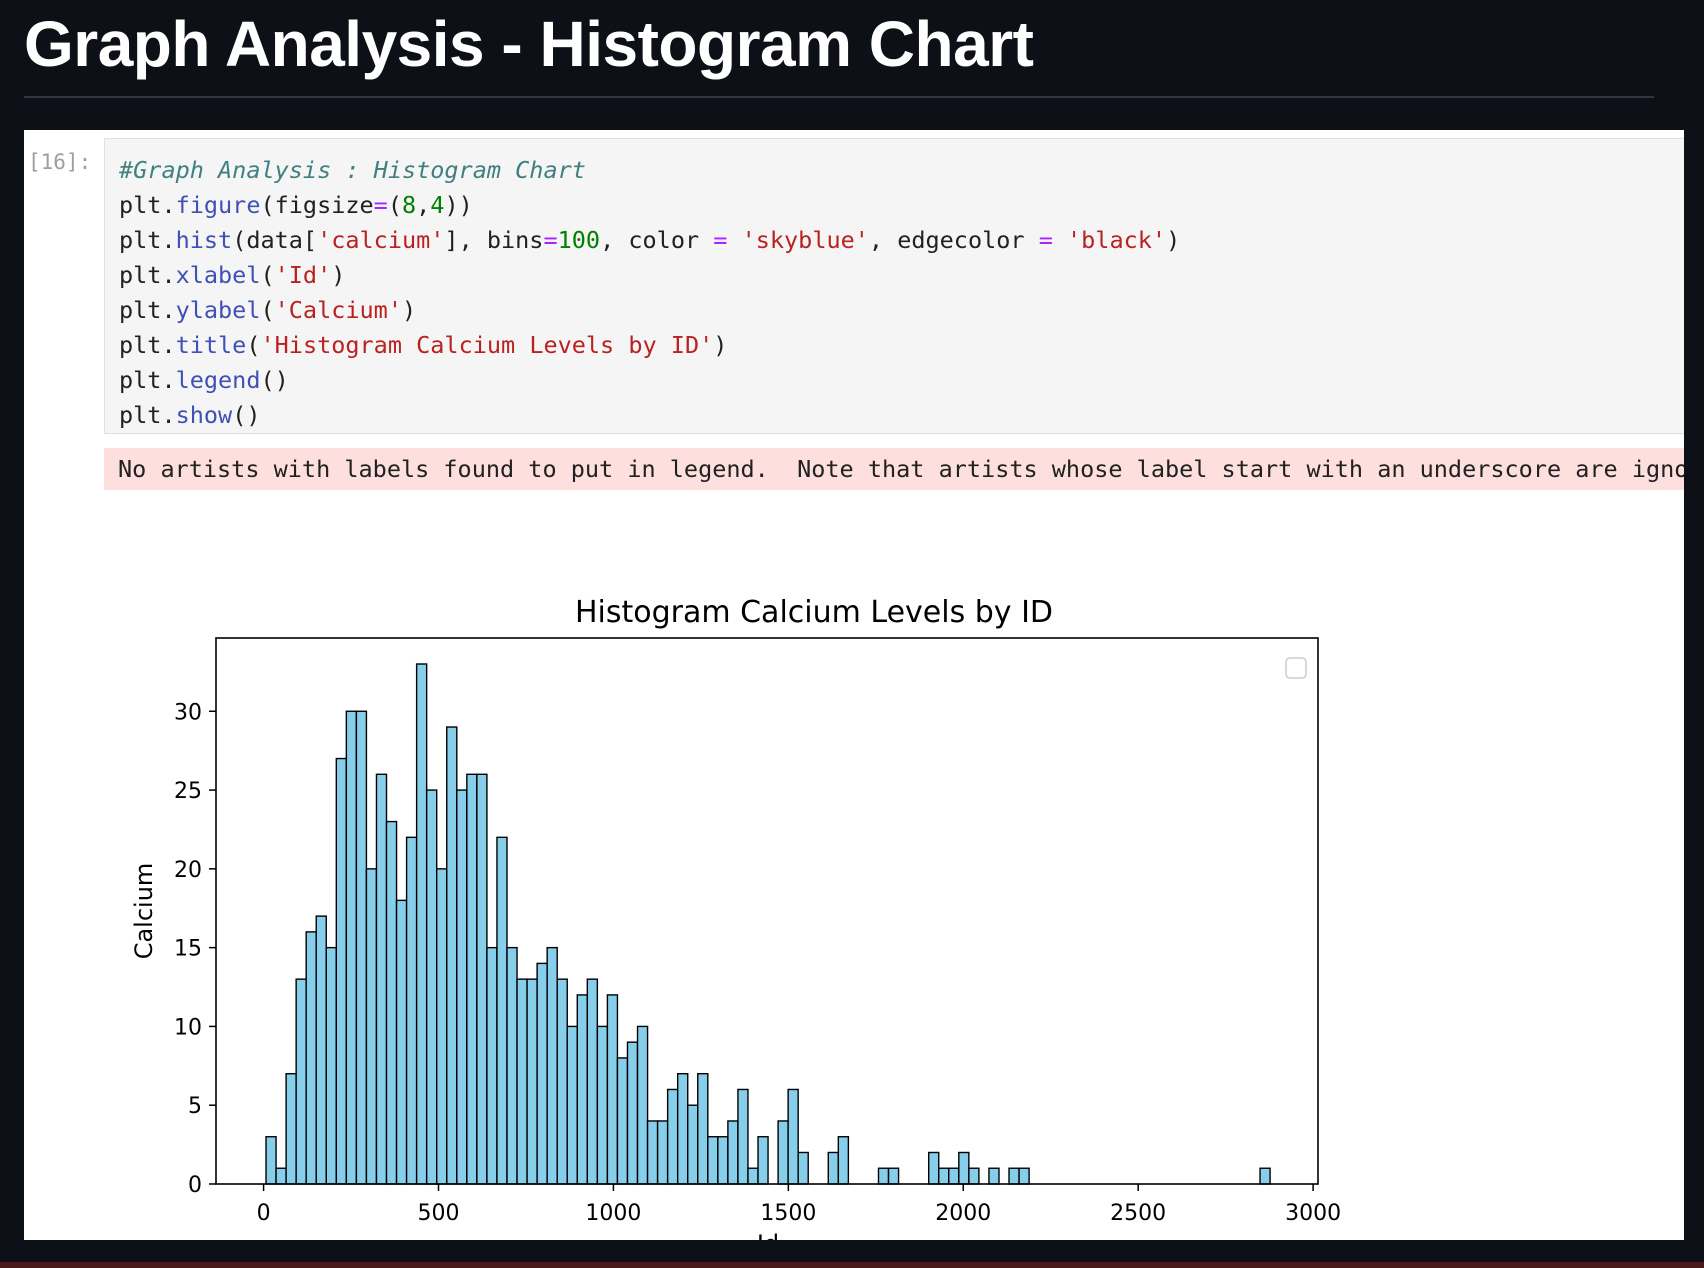 The width and height of the screenshot is (1704, 1268). Describe the element at coordinates (60, 162) in the screenshot. I see `cell-prompt: [16]:` at that location.